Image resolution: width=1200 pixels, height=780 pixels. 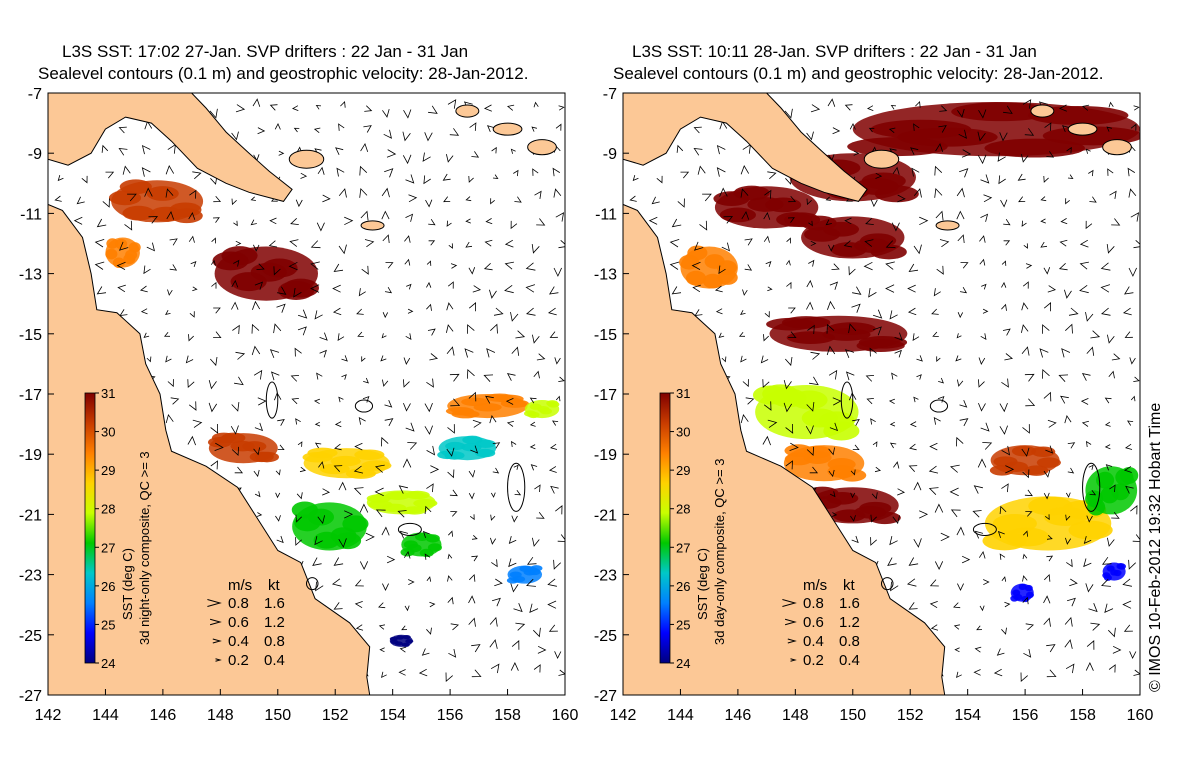 I want to click on legend-ms-value: 0.4, so click(x=813, y=641).